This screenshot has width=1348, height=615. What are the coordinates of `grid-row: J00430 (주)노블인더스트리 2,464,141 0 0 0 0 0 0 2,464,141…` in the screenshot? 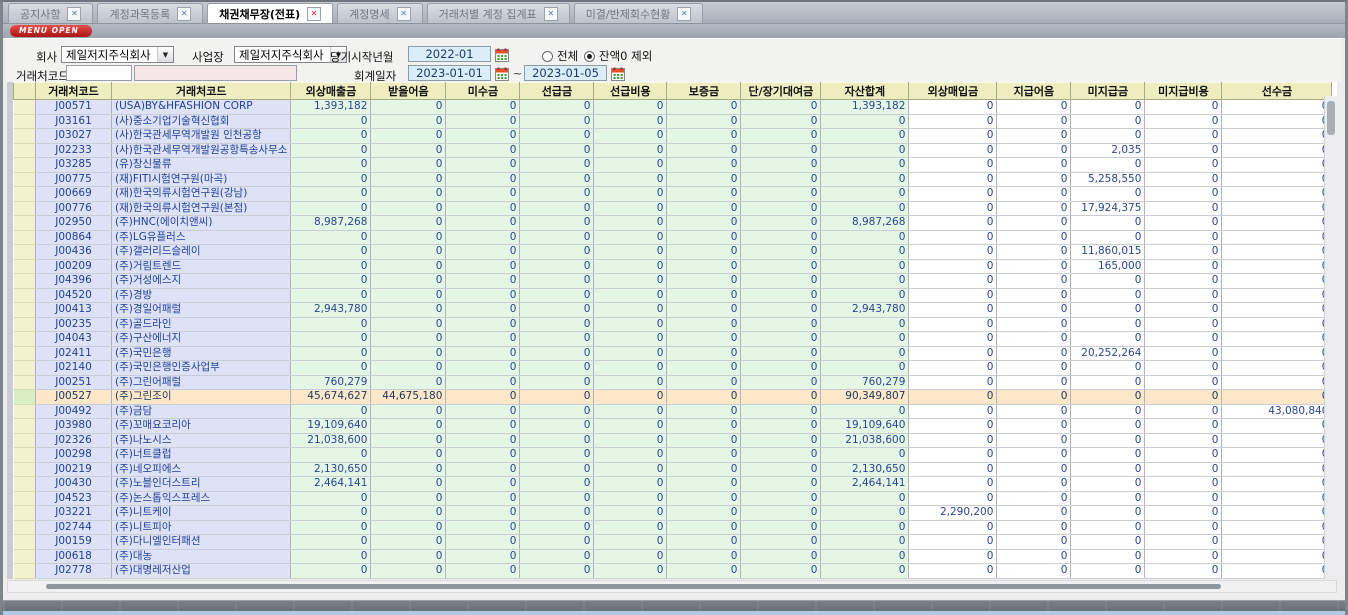 It's located at (673, 484).